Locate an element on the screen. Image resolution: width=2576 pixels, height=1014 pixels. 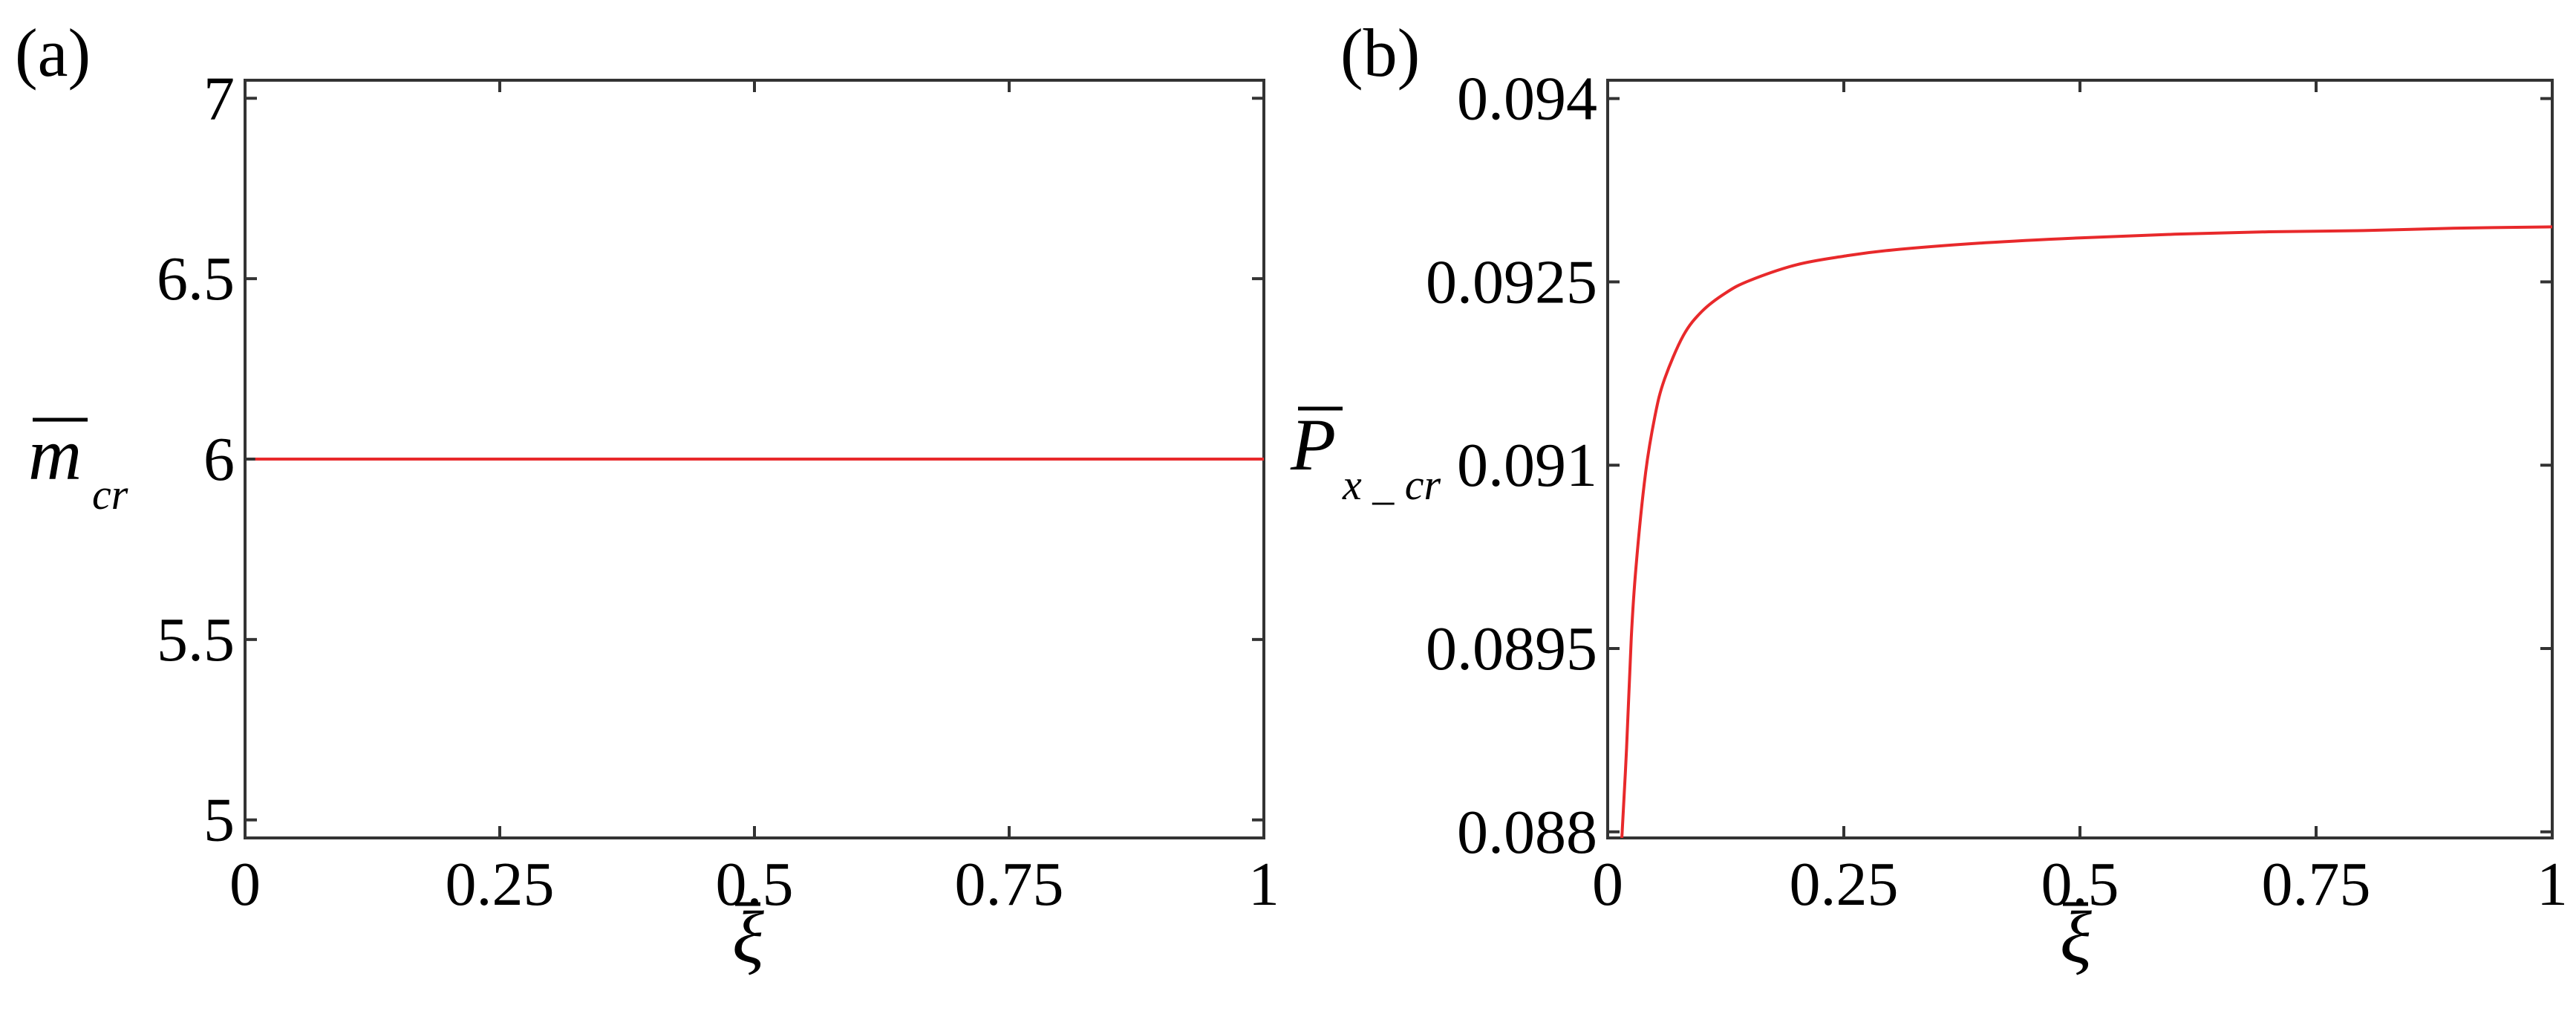
panel-a-ylabel-sub: cr is located at coordinates (110, 495).